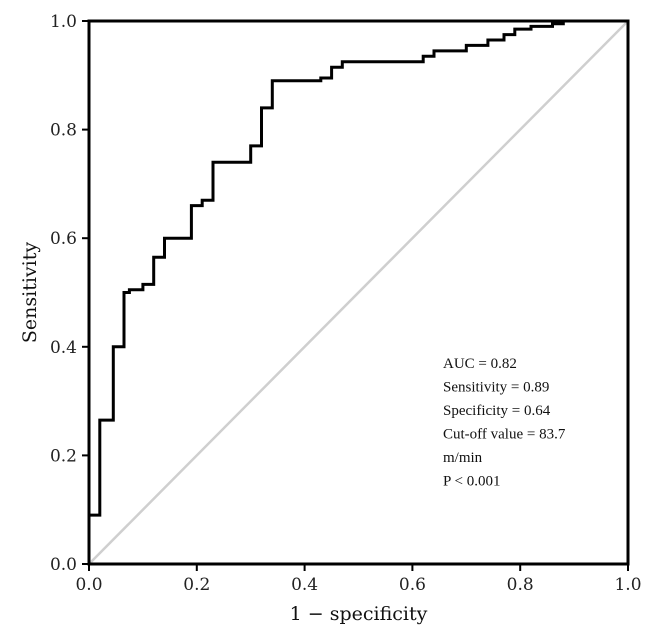 The width and height of the screenshot is (649, 630). Describe the element at coordinates (304, 585) in the screenshot. I see `x-tick-label: 0.4` at that location.